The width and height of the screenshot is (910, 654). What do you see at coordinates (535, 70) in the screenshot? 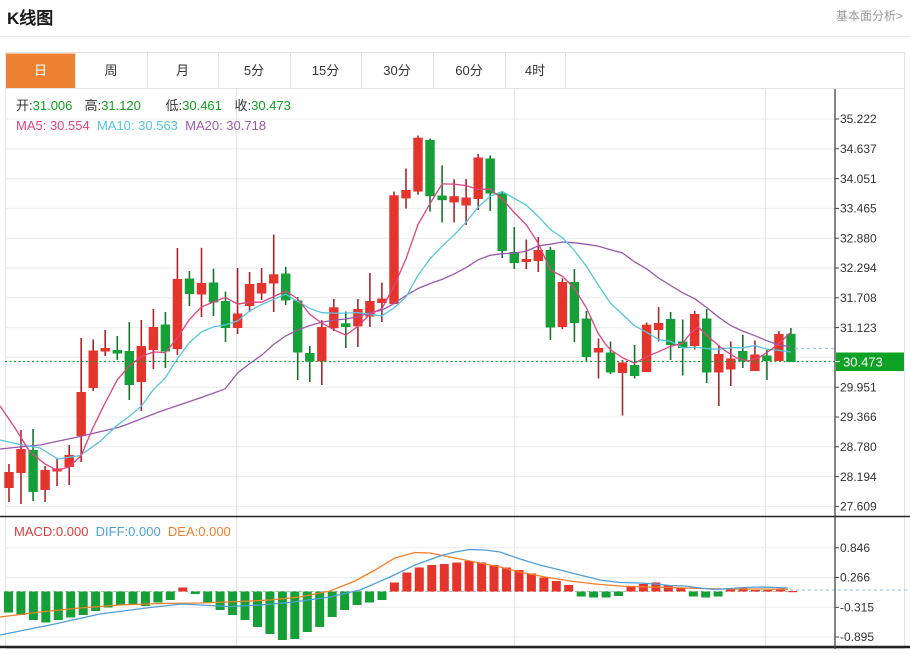
I see `svg-text: 4时` at bounding box center [535, 70].